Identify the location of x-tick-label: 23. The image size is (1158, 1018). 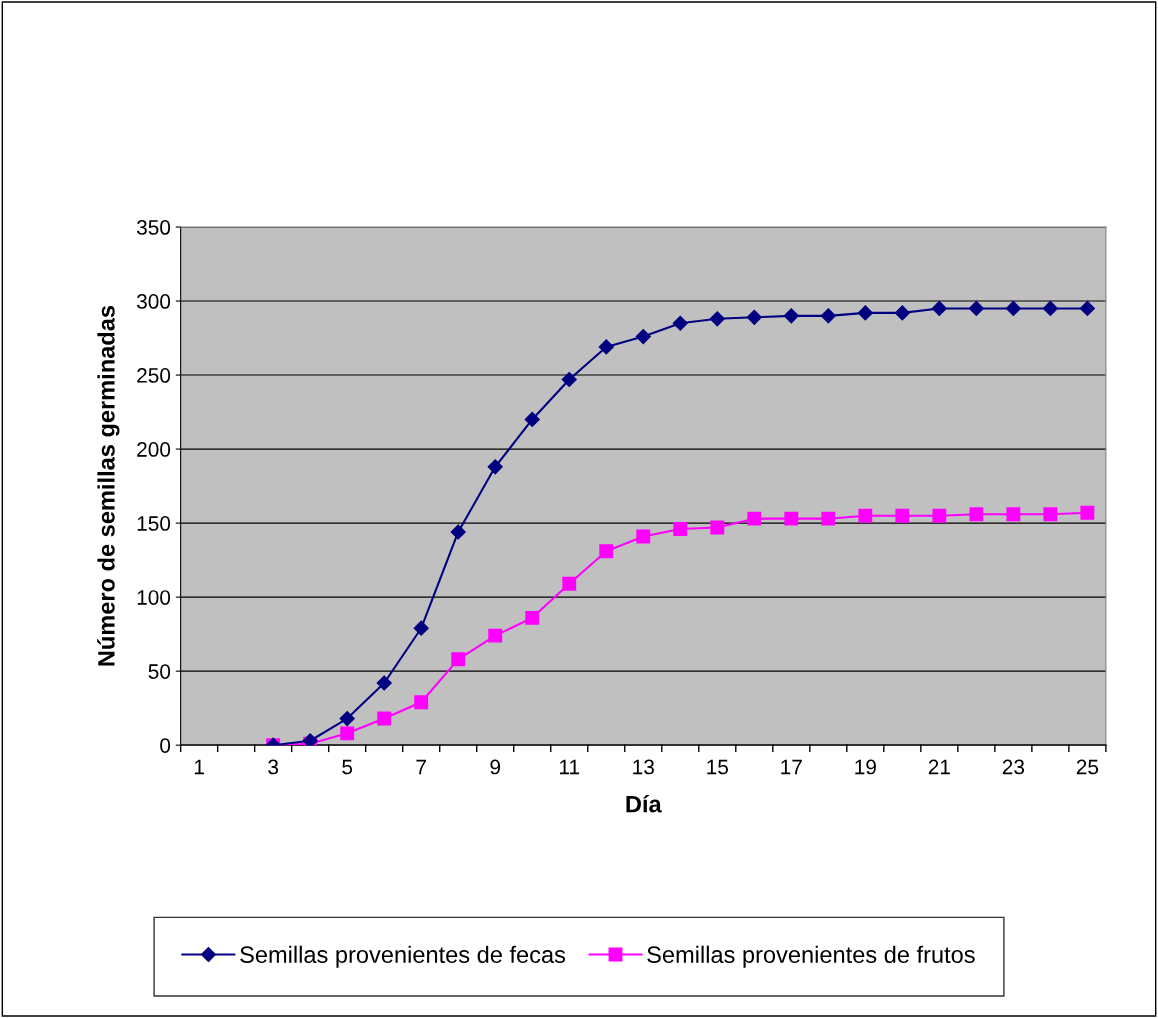
(1013, 767).